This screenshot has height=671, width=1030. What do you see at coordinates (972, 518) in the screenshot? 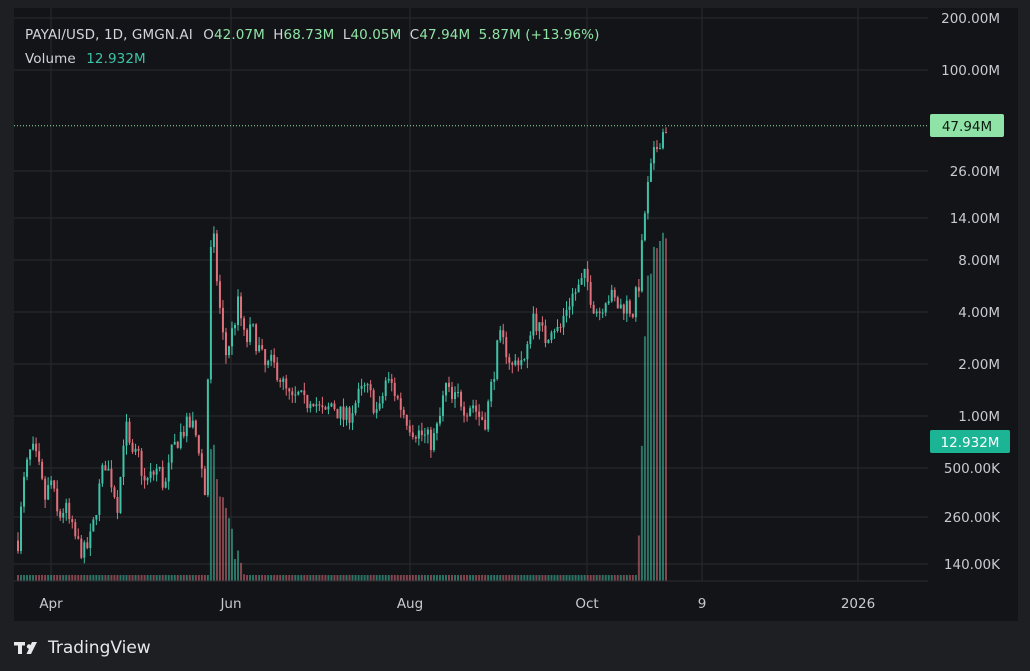
I see `price-tick-label: 260.00K` at bounding box center [972, 518].